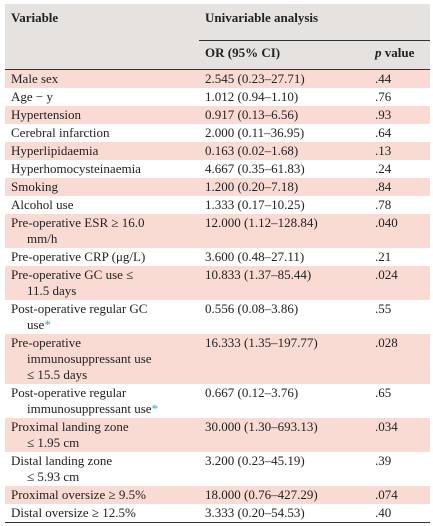 This screenshot has width=433, height=526. I want to click on variable-label-continued: use*, so click(102, 325).